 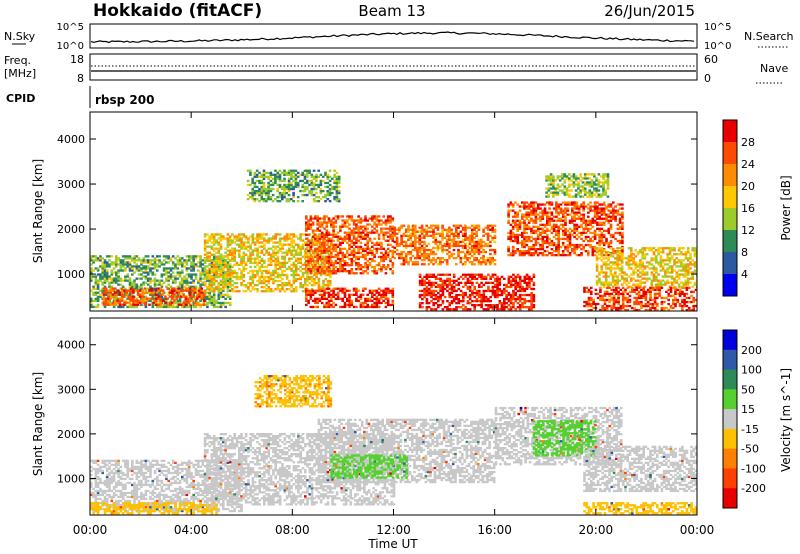 I want to click on power-colorbar-tick: 28, so click(x=748, y=142).